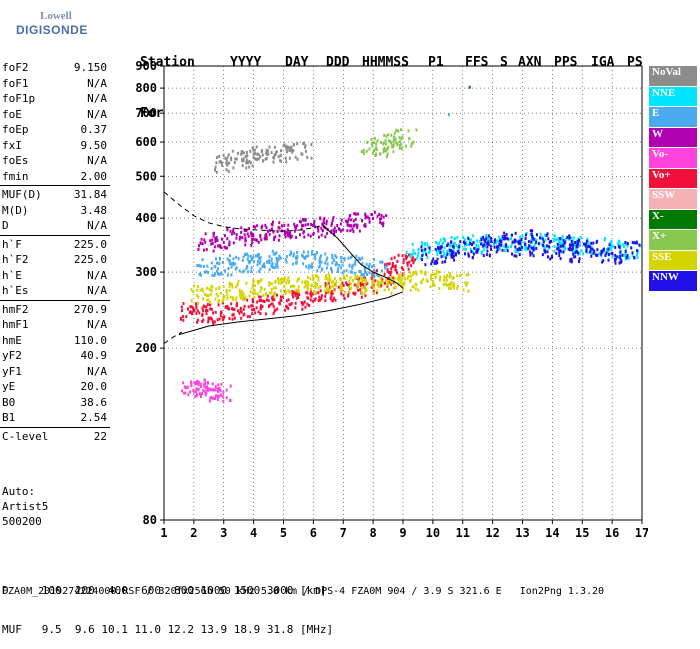  I want to click on param-value: N/A, so click(97, 98).